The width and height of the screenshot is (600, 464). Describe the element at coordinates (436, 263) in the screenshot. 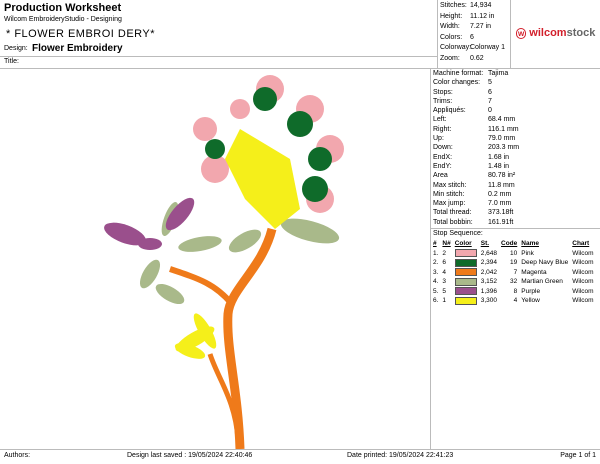

I see `cell-num: 2.` at that location.